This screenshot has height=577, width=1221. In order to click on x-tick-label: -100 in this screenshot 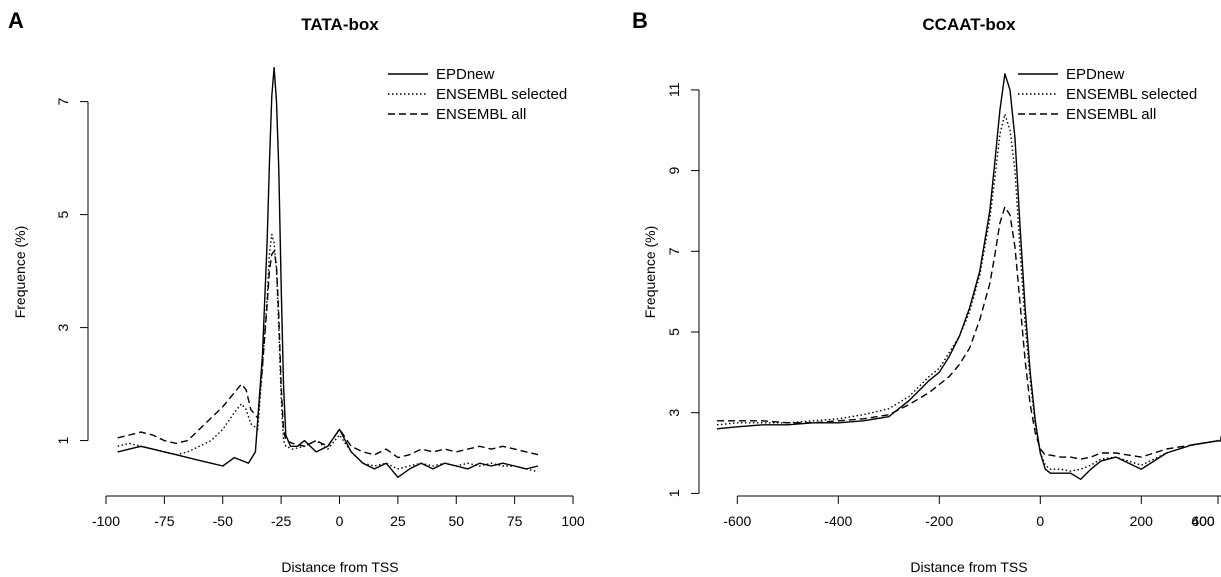, I will do `click(106, 521)`.